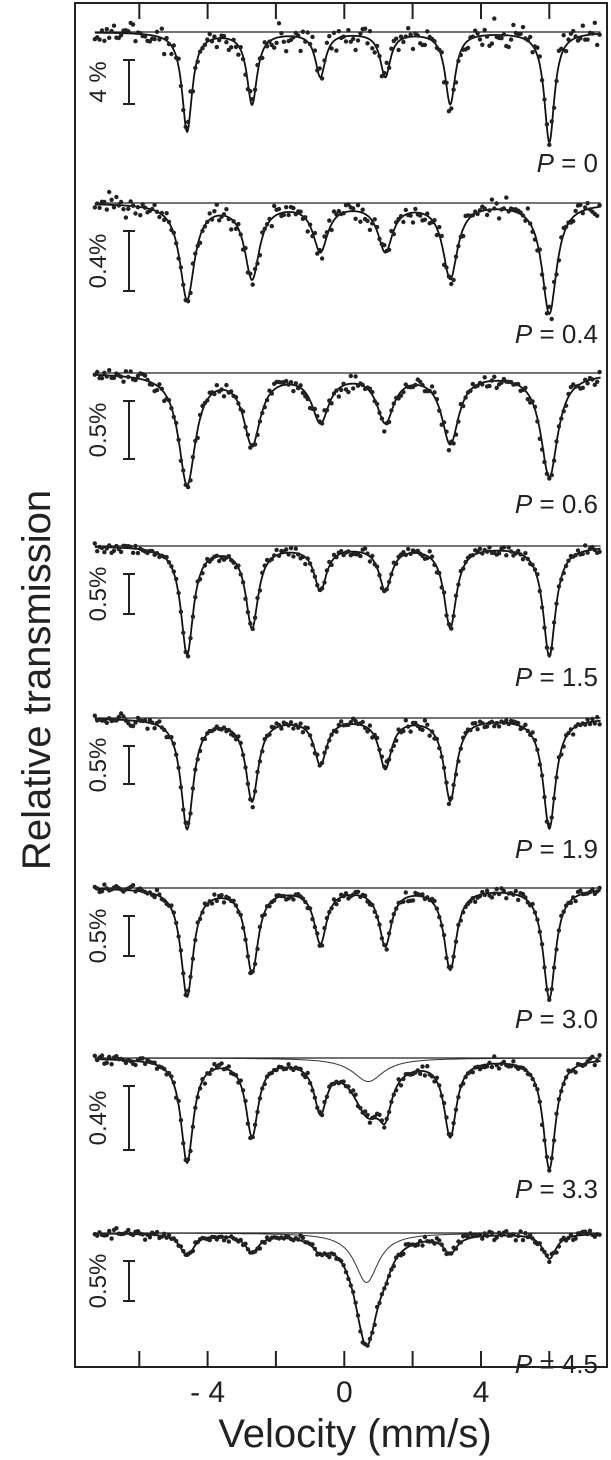 The image size is (611, 1460). What do you see at coordinates (344, 1392) in the screenshot?
I see `x-tick-label-1: 0` at bounding box center [344, 1392].